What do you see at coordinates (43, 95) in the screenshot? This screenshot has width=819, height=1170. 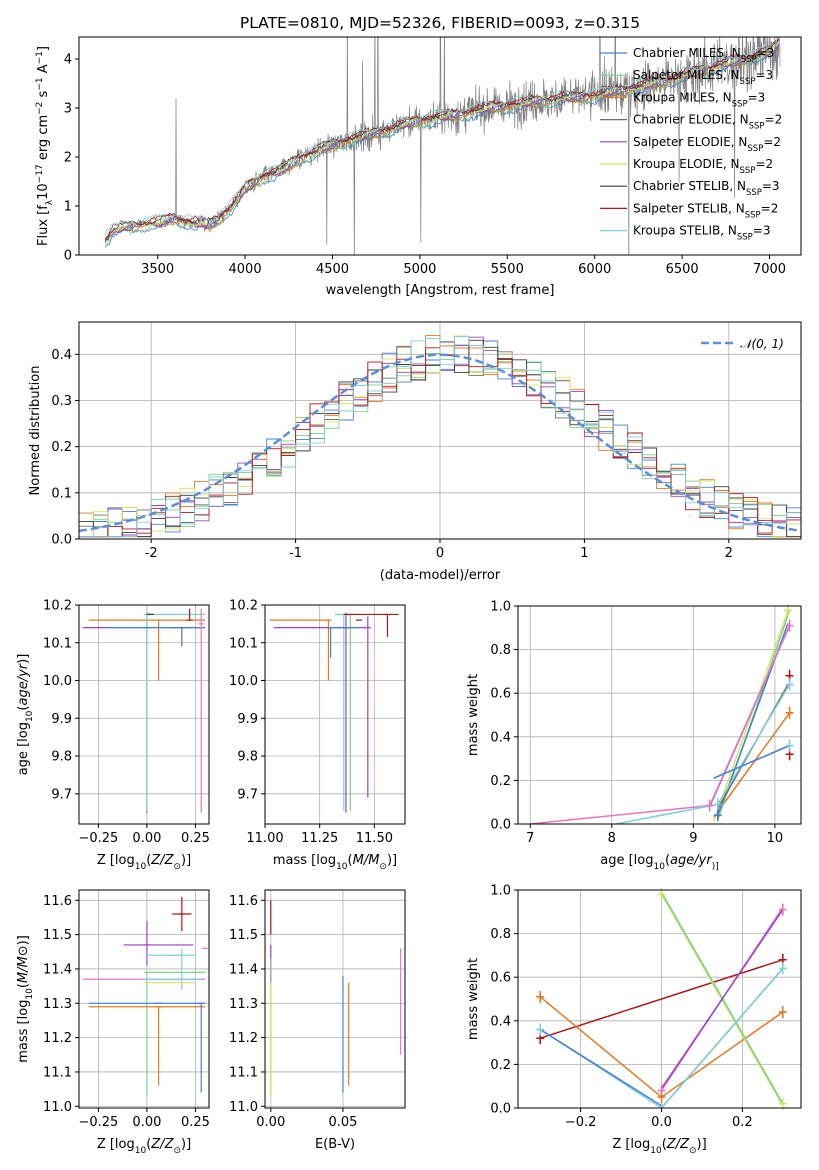 I see `y-axis-label-part: s` at bounding box center [43, 95].